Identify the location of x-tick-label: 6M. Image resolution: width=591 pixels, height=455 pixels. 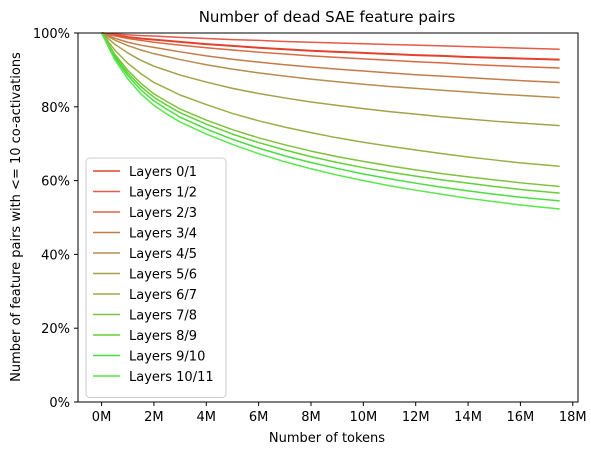
(259, 417).